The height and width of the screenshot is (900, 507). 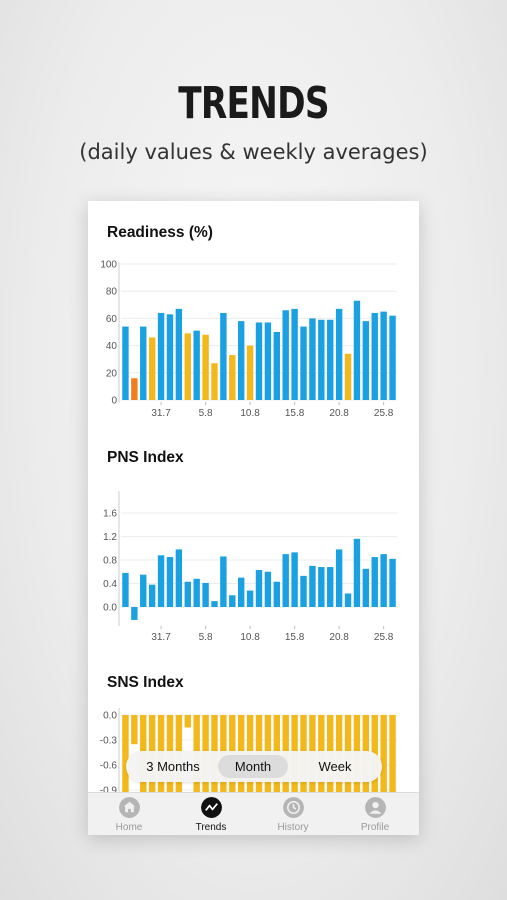 What do you see at coordinates (293, 814) in the screenshot?
I see `nav-history: History` at bounding box center [293, 814].